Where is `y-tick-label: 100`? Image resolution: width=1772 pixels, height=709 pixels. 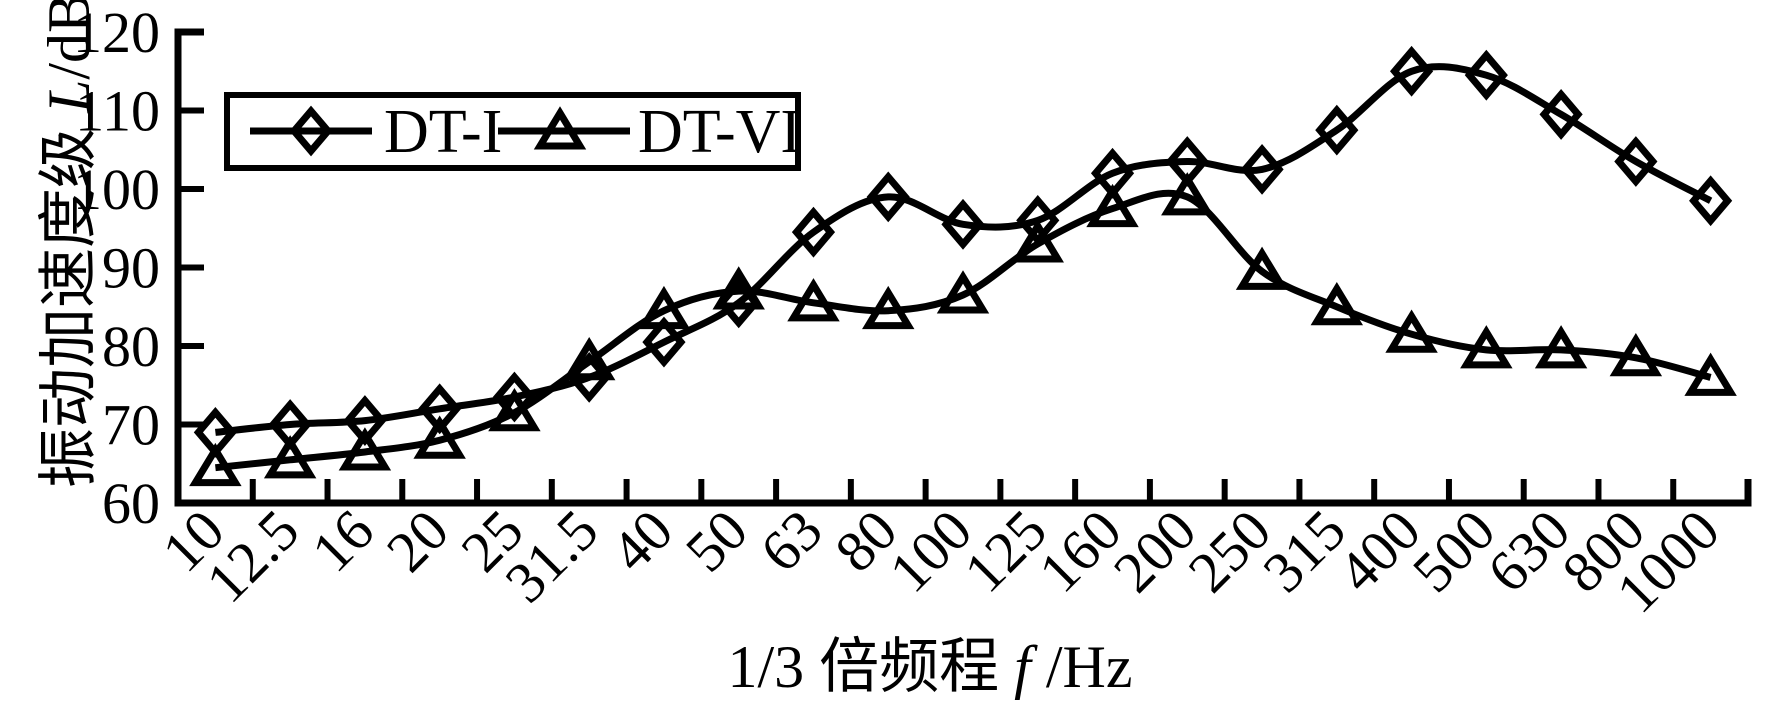 y-tick-label: 100 is located at coordinates (116, 189).